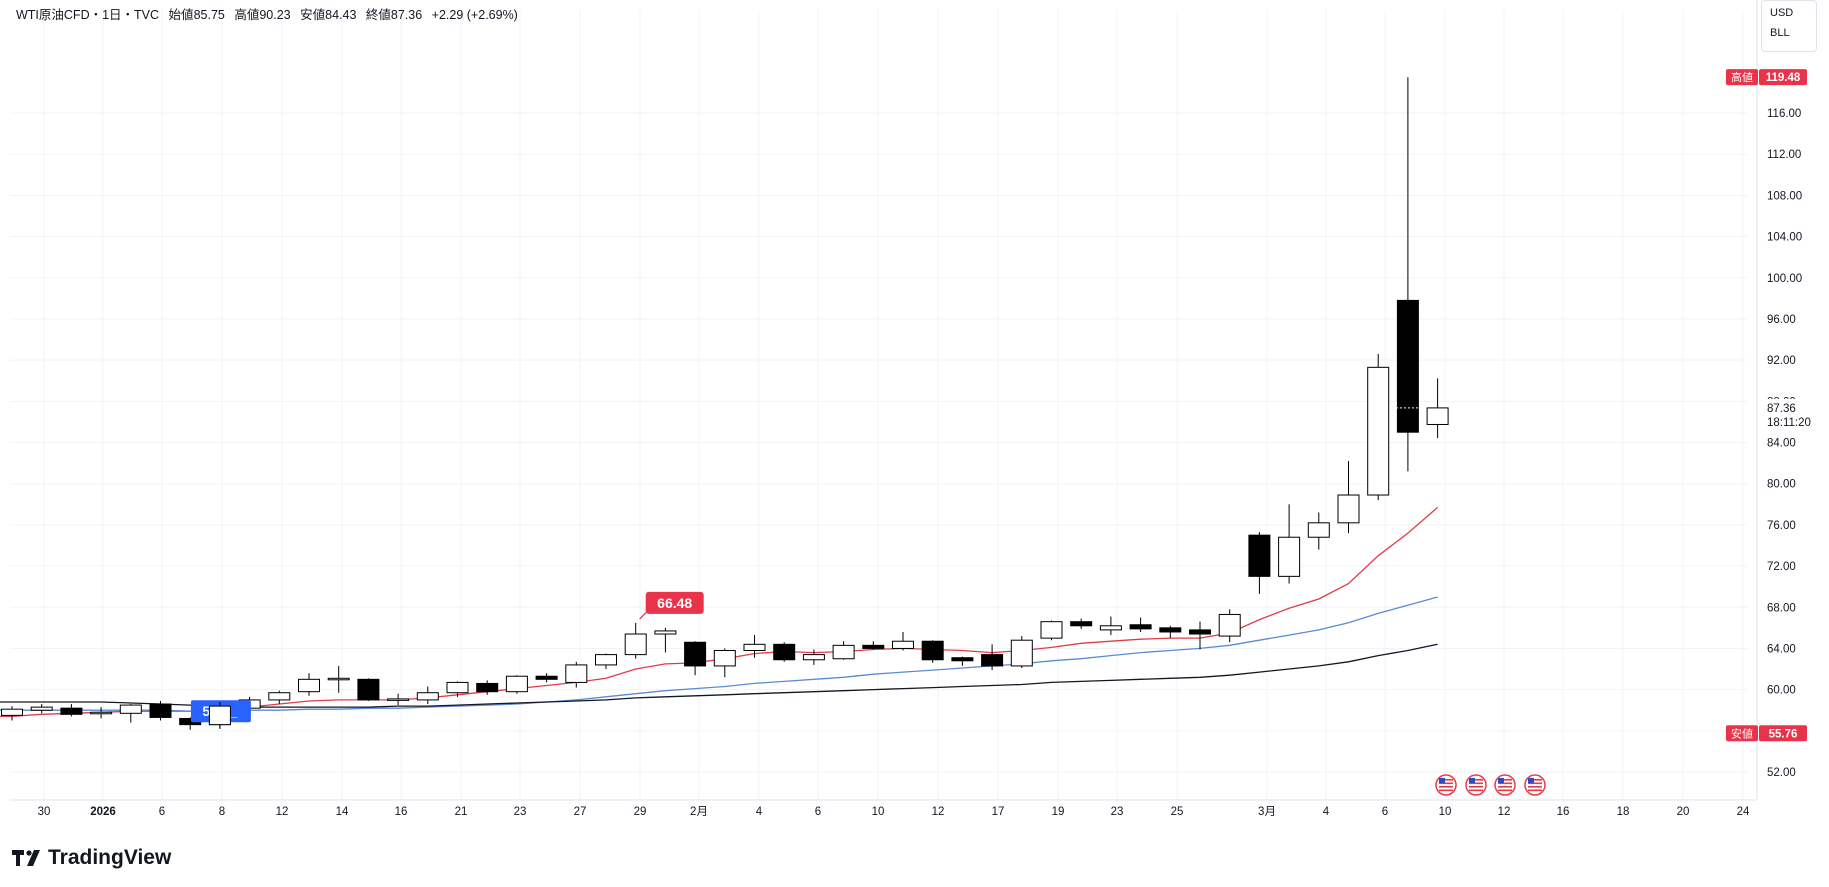  What do you see at coordinates (1780, 33) in the screenshot?
I see `unit-label: BLL` at bounding box center [1780, 33].